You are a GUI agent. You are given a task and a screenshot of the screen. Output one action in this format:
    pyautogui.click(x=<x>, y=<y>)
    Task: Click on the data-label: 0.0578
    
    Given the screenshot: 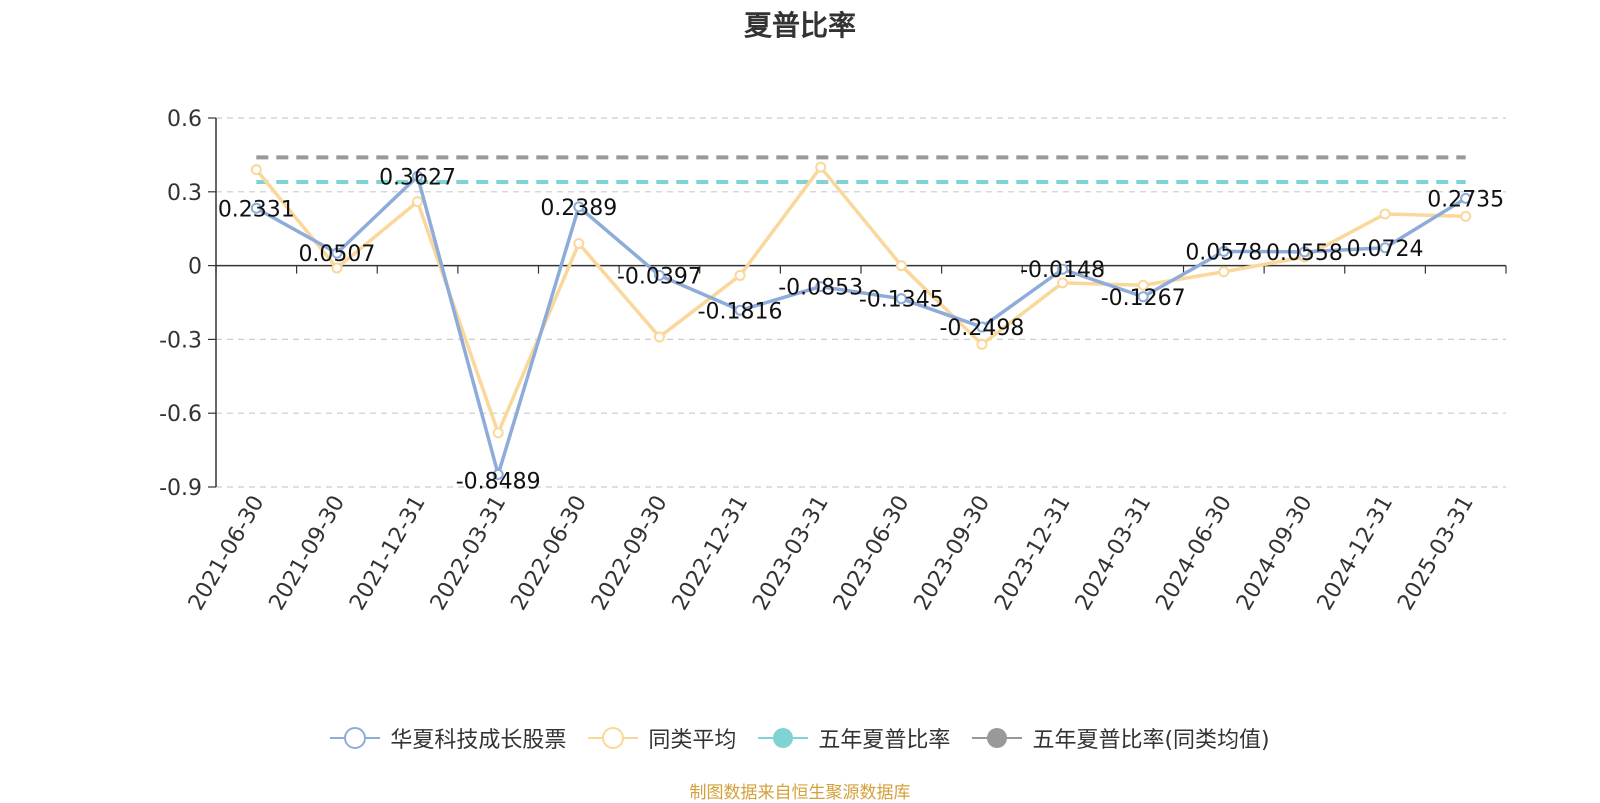 What is the action you would take?
    pyautogui.click(x=1223, y=252)
    